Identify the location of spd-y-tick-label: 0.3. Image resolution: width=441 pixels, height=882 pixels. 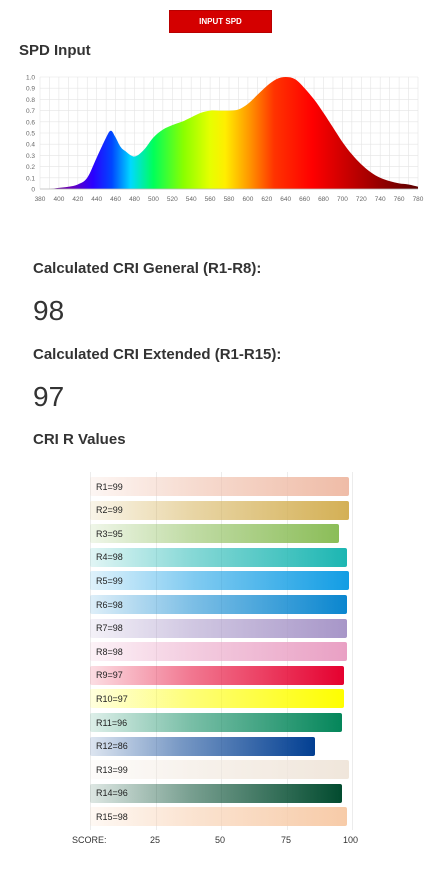
(30, 156).